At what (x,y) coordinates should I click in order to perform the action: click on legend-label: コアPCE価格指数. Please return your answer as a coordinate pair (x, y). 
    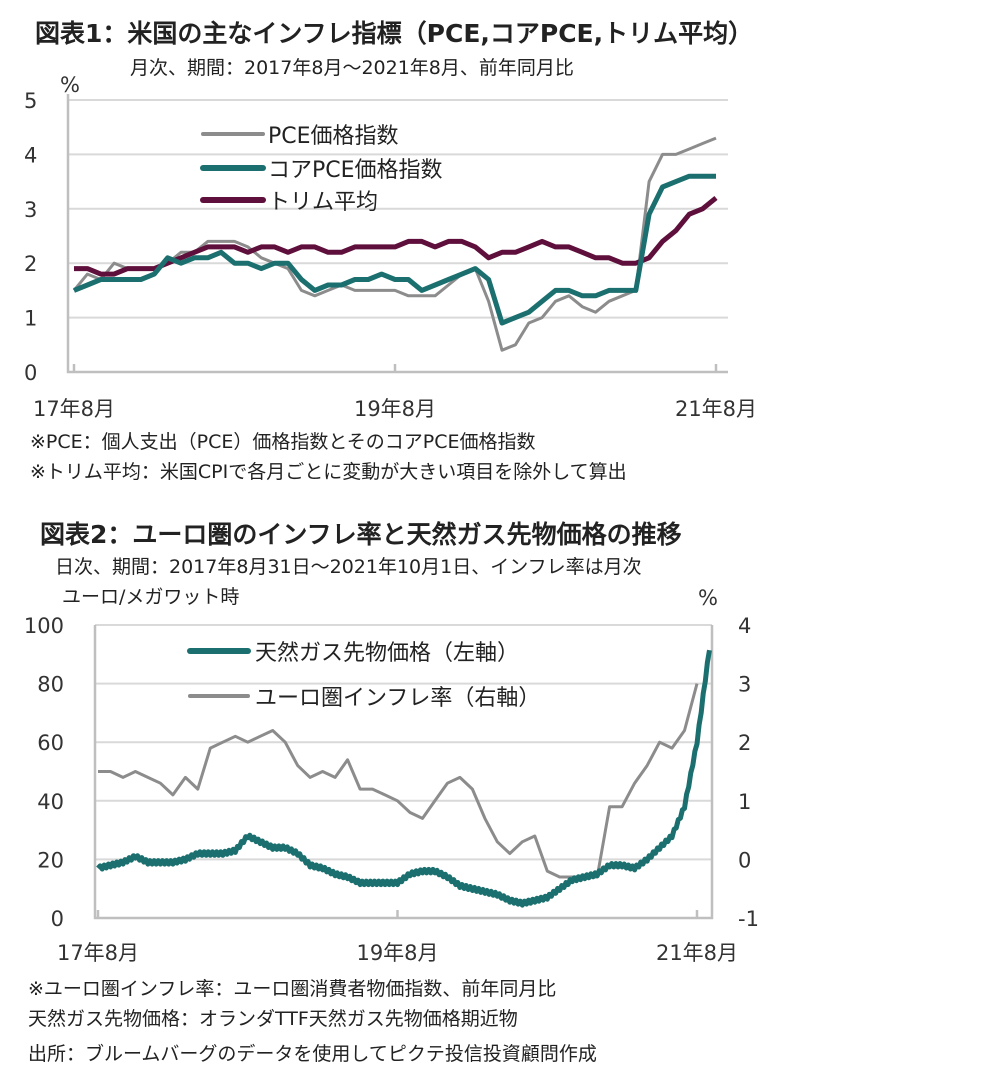
    Looking at the image, I should click on (355, 170).